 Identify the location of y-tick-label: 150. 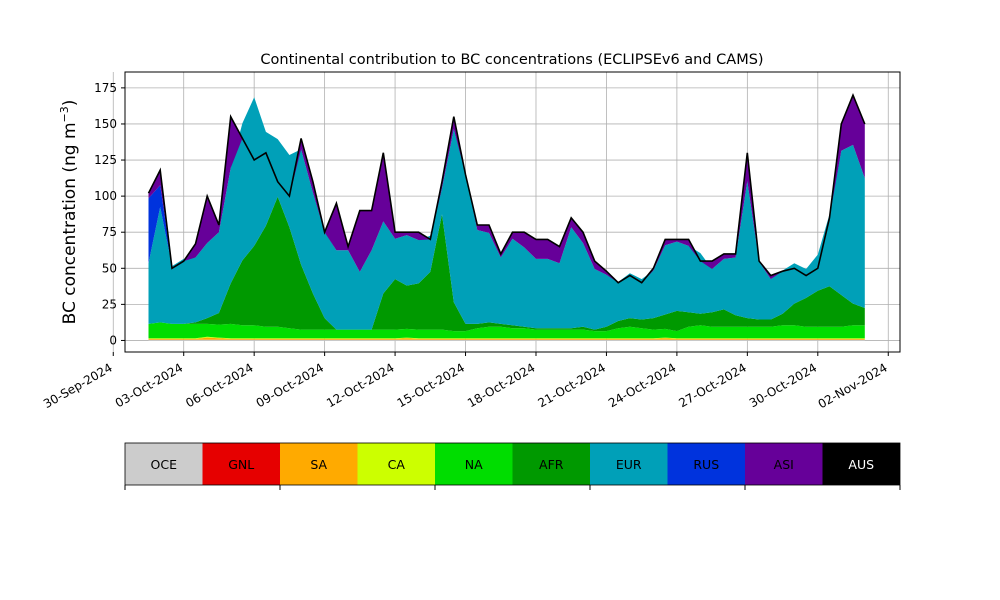
(105, 124).